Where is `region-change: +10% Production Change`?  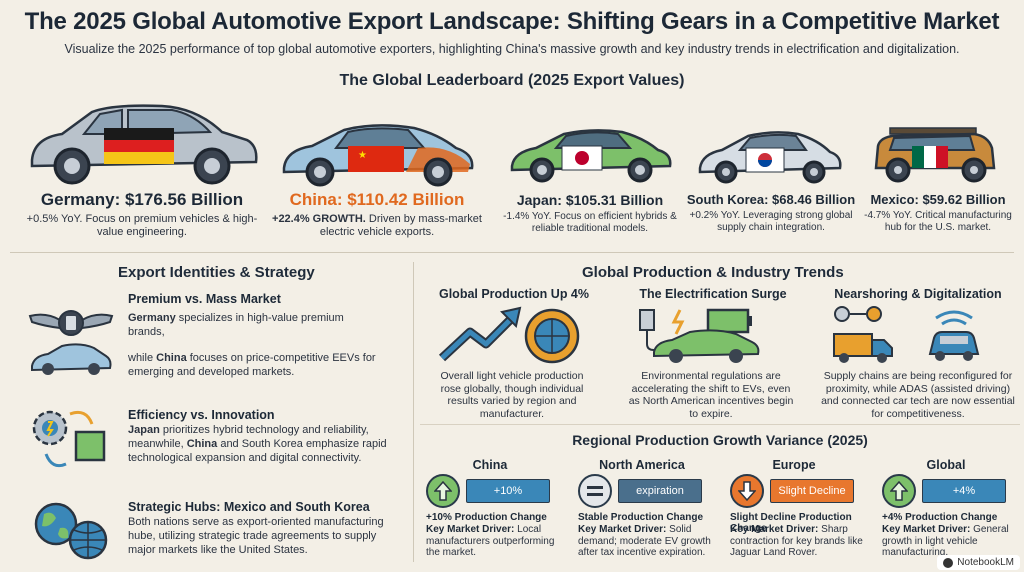 region-change: +10% Production Change is located at coordinates (486, 517).